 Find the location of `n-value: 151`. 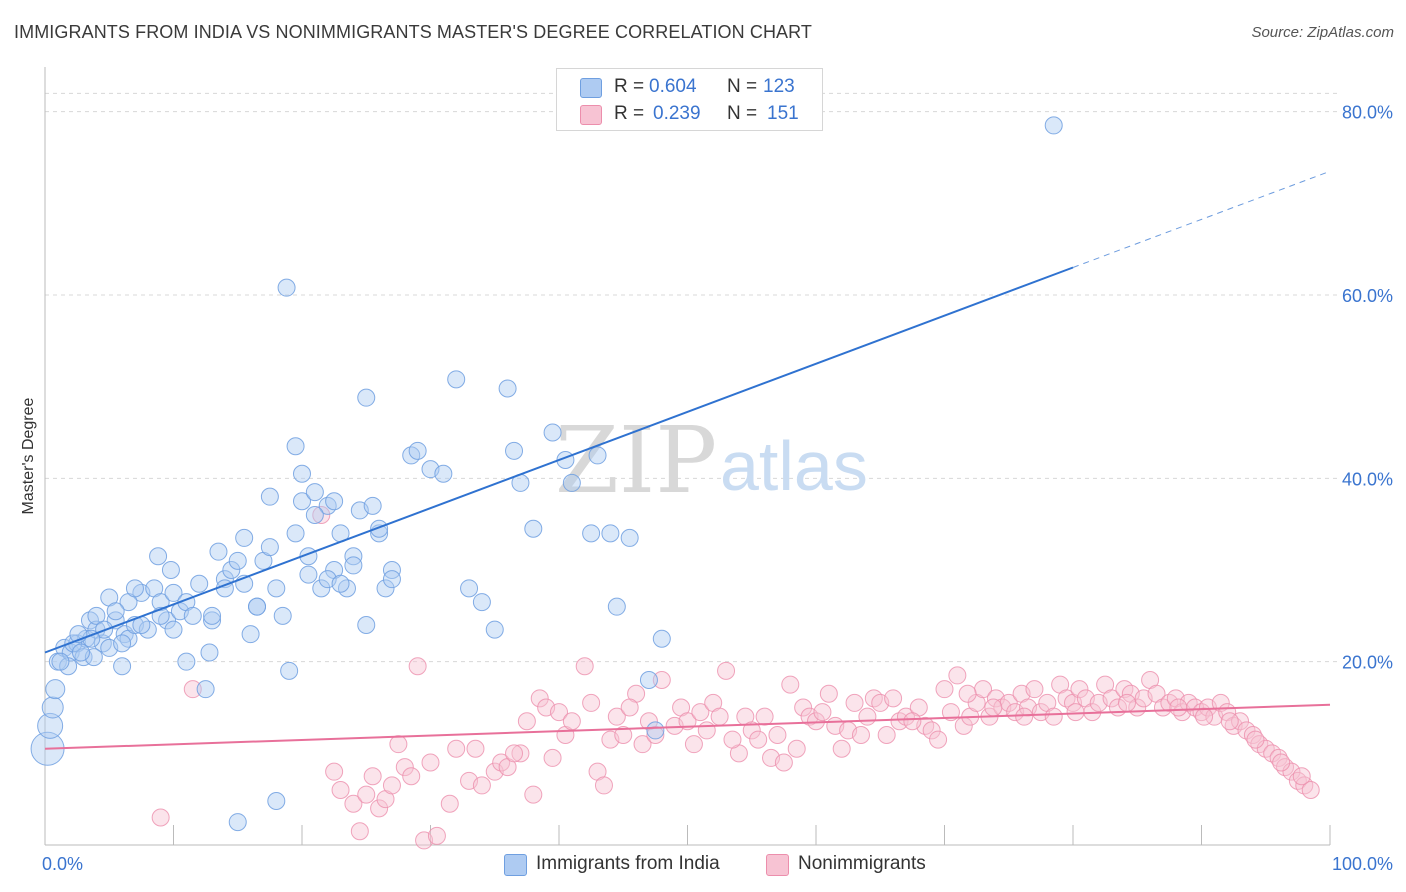

n-value: 151 is located at coordinates (783, 113).